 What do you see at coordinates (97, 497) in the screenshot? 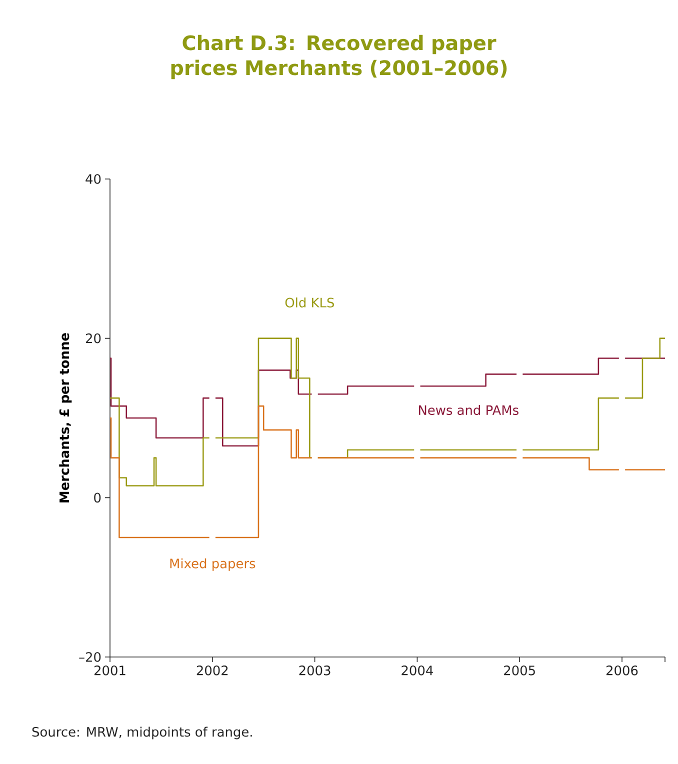
I see `y-tick-label: 0` at bounding box center [97, 497].